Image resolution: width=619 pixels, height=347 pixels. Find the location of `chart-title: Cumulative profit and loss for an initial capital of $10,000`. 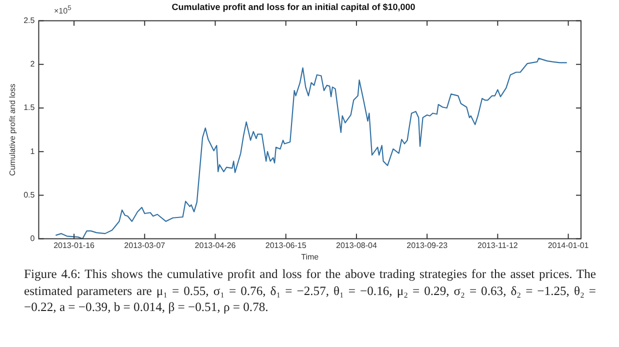

chart-title: Cumulative profit and loss for an initial capital of $10,000 is located at coordinates (294, 7).